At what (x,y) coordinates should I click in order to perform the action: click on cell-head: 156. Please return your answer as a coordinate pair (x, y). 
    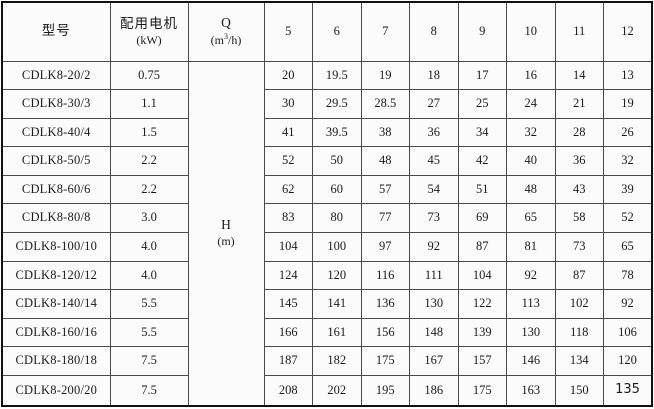
    Looking at the image, I should click on (385, 332).